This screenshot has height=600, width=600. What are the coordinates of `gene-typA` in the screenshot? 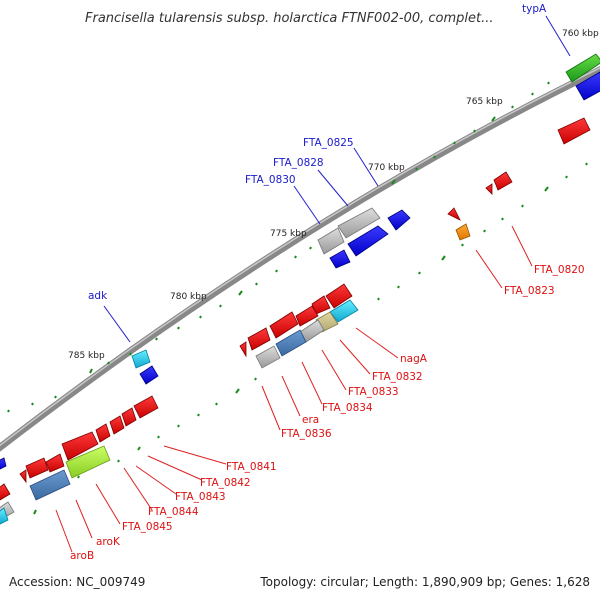 It's located at (582, 68).